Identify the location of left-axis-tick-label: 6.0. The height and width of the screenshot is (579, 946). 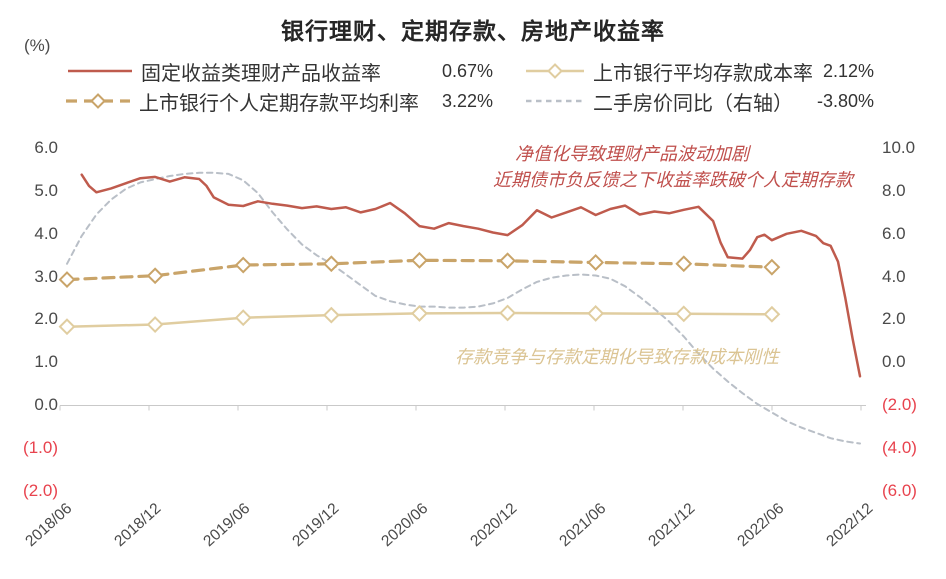
(46, 148).